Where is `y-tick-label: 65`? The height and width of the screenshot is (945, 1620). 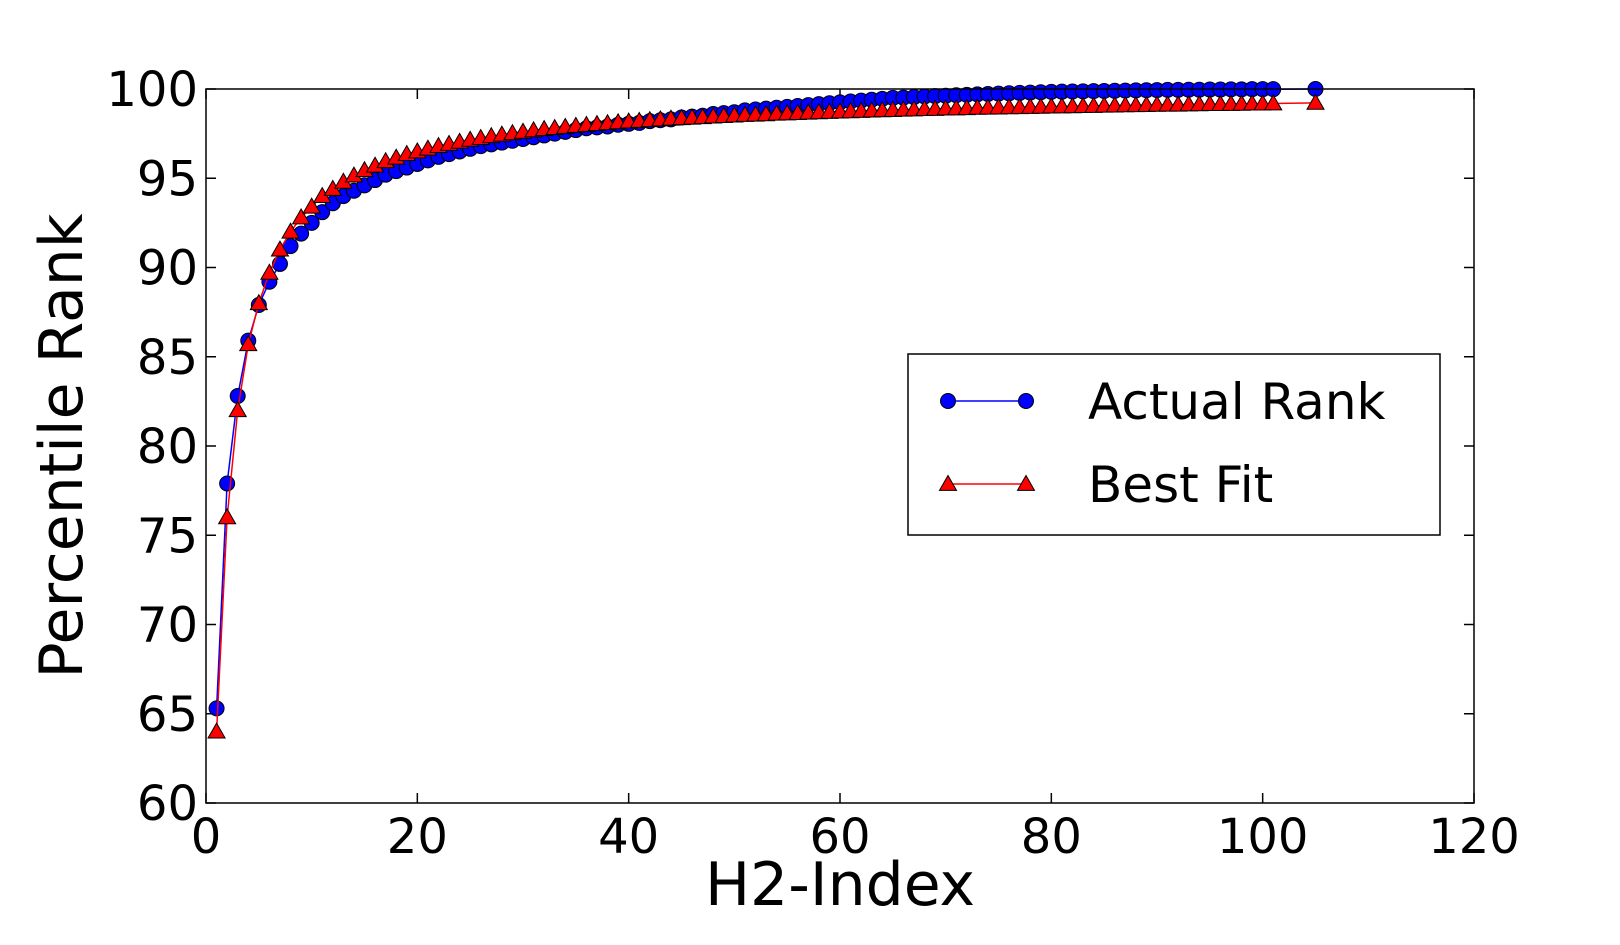 y-tick-label: 65 is located at coordinates (167, 715).